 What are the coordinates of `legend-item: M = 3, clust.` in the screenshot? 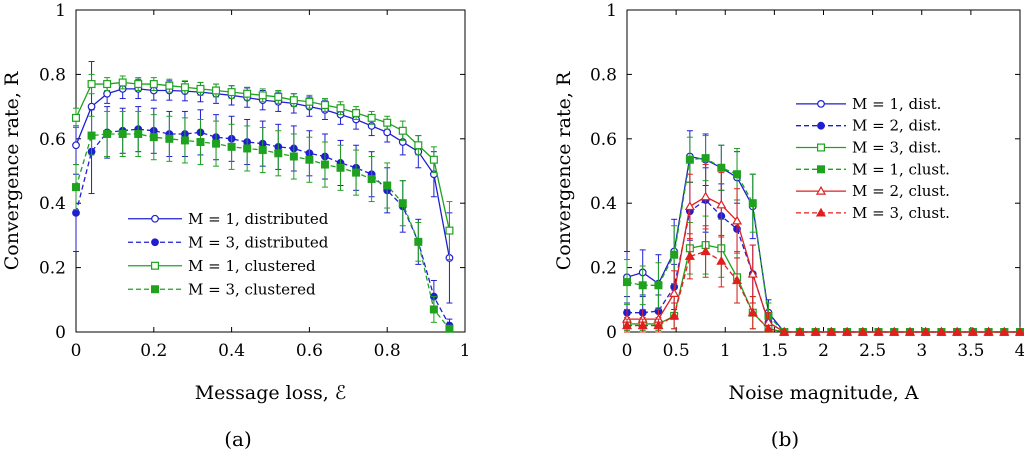 It's located at (873, 213).